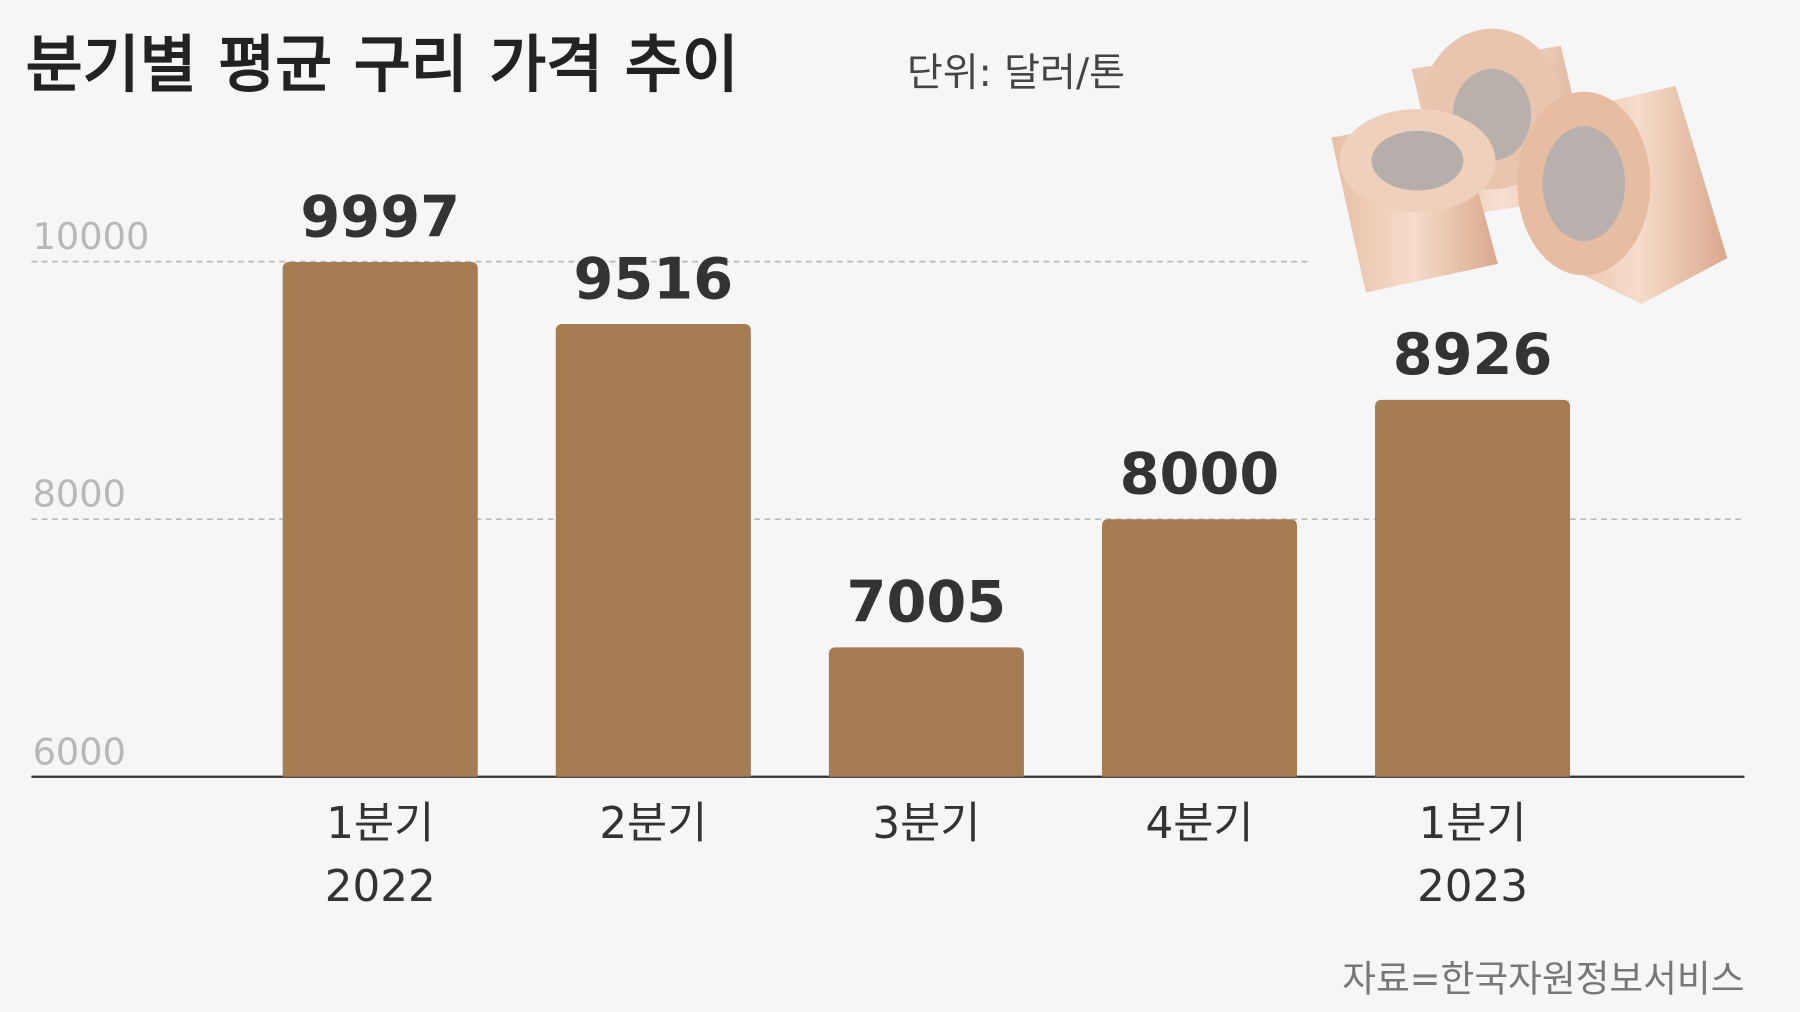 The height and width of the screenshot is (1012, 1800). What do you see at coordinates (91, 236) in the screenshot?
I see `y-tick-label: 10000` at bounding box center [91, 236].